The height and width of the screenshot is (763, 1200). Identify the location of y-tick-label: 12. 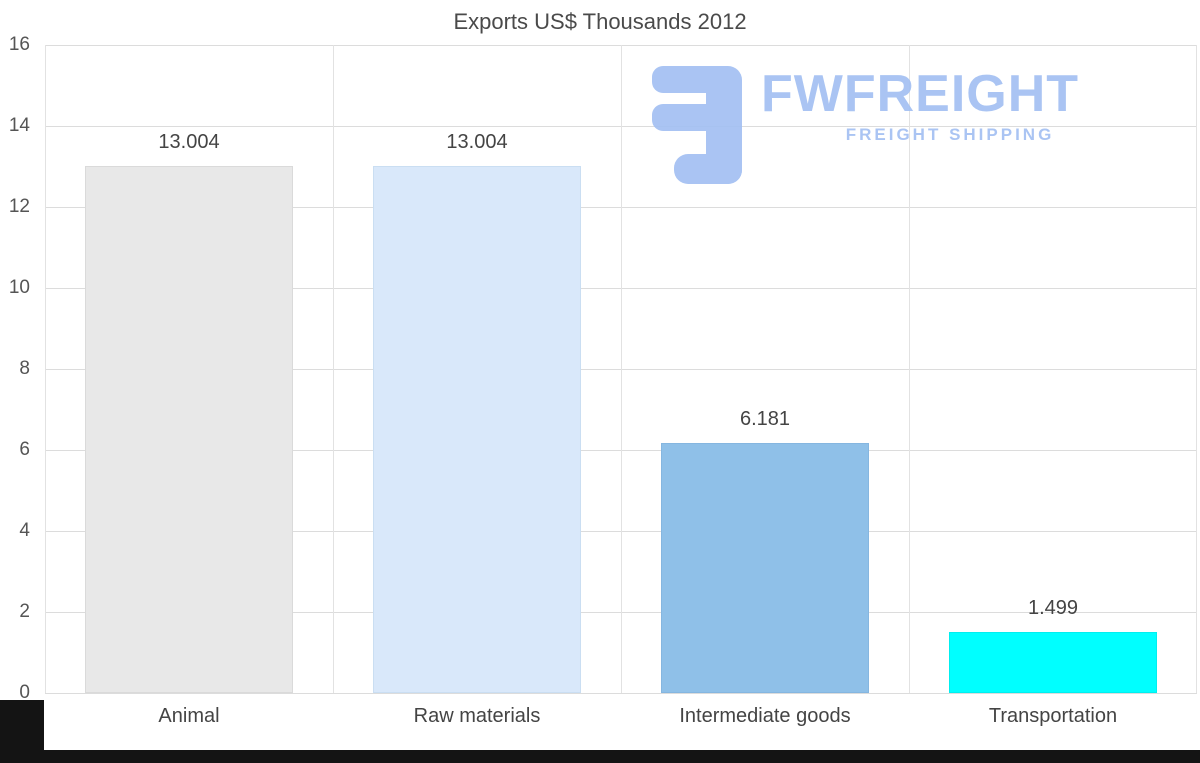
(19, 206).